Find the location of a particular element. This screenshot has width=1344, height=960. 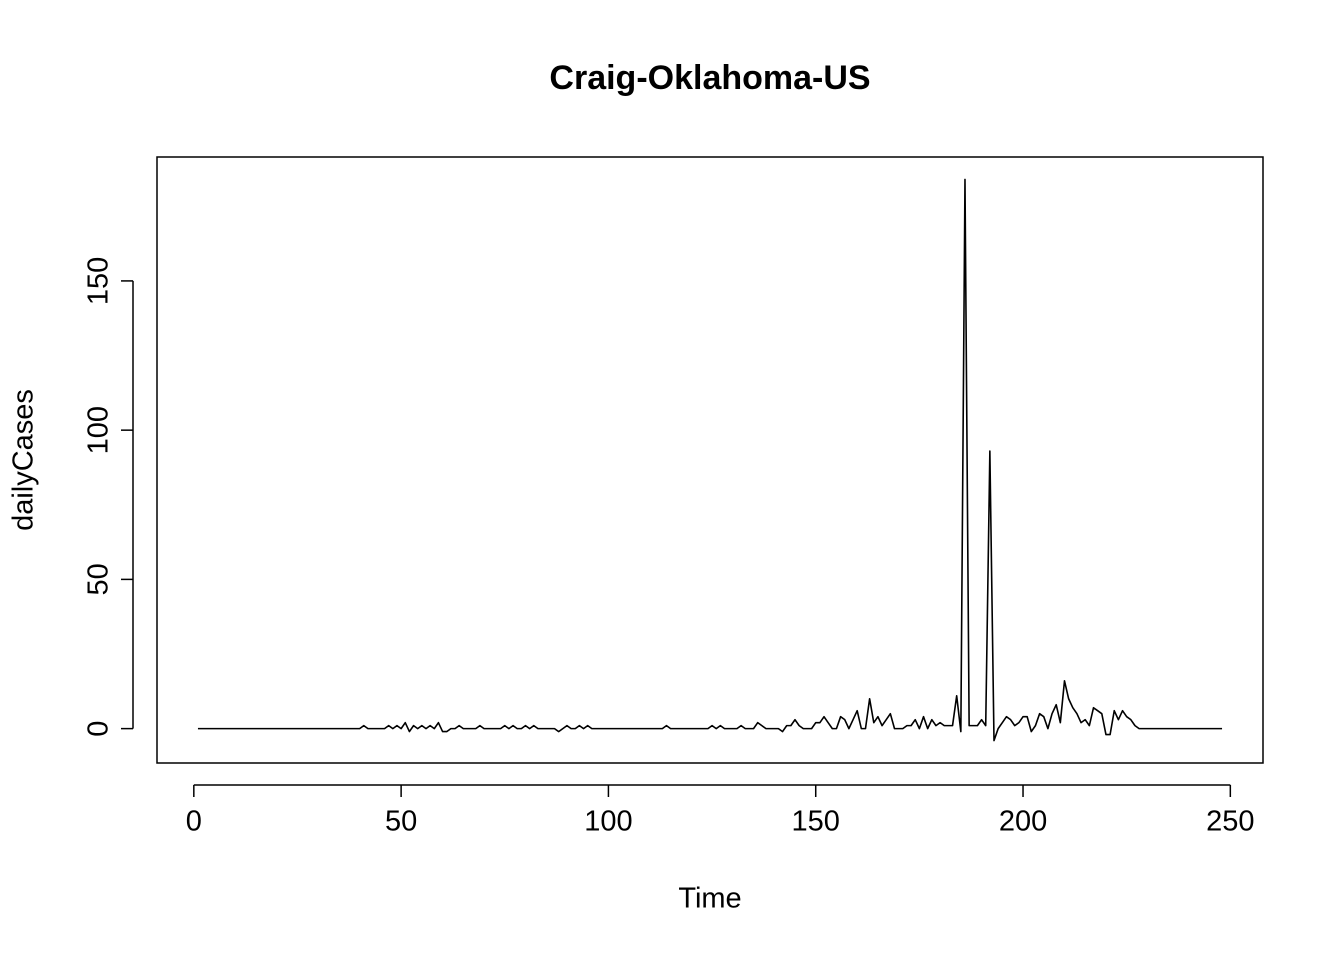

x-axis-label: Time is located at coordinates (709, 899).